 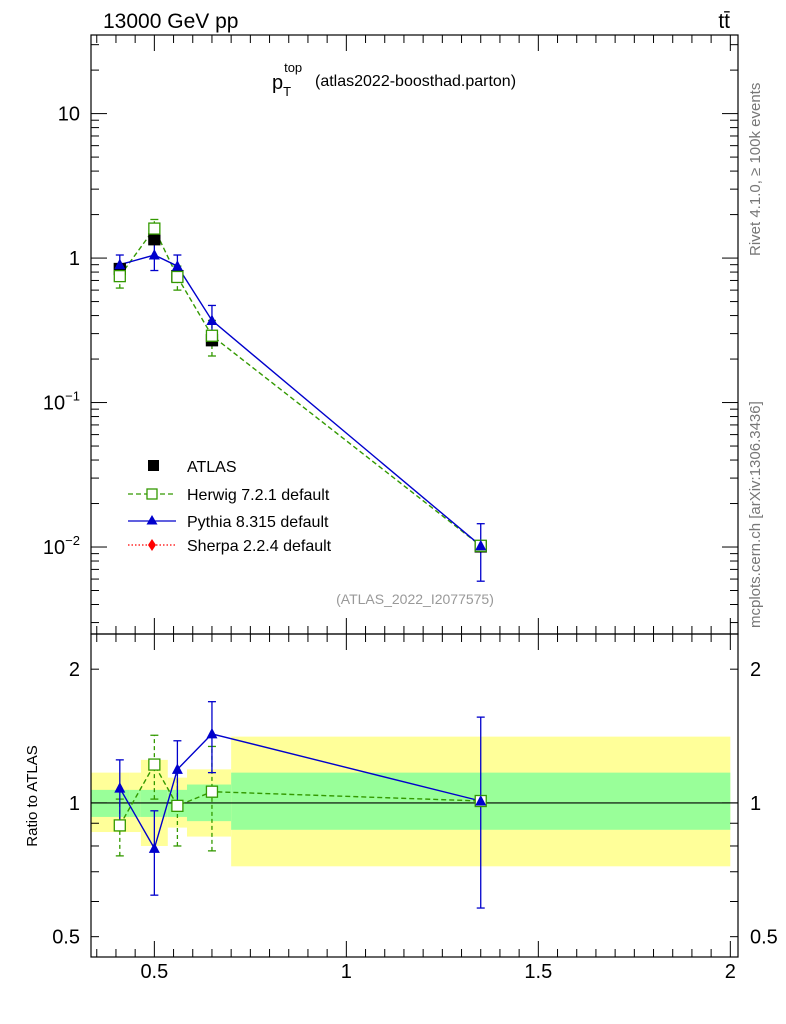 I want to click on legend-sherpa-label: Sherpa 2.2.4 default, so click(x=259, y=546).